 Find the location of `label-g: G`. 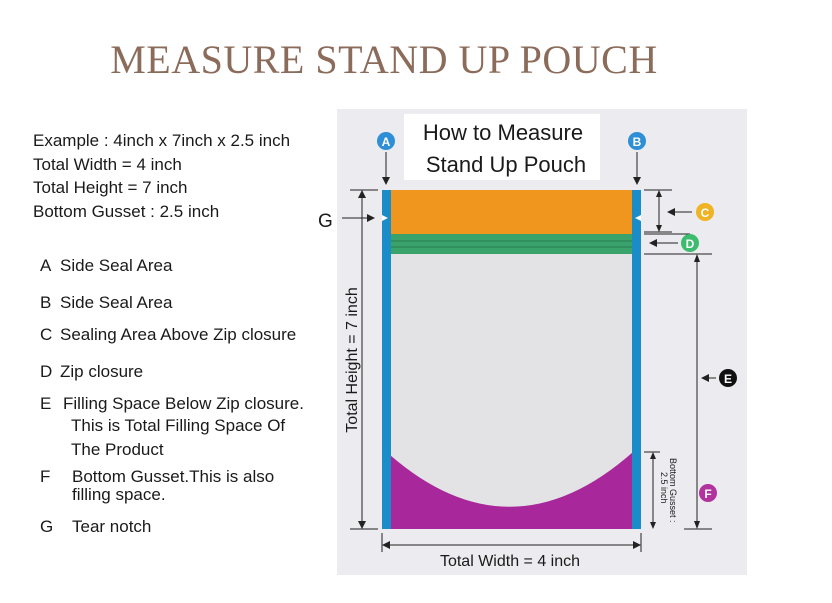

label-g: G is located at coordinates (325, 221).